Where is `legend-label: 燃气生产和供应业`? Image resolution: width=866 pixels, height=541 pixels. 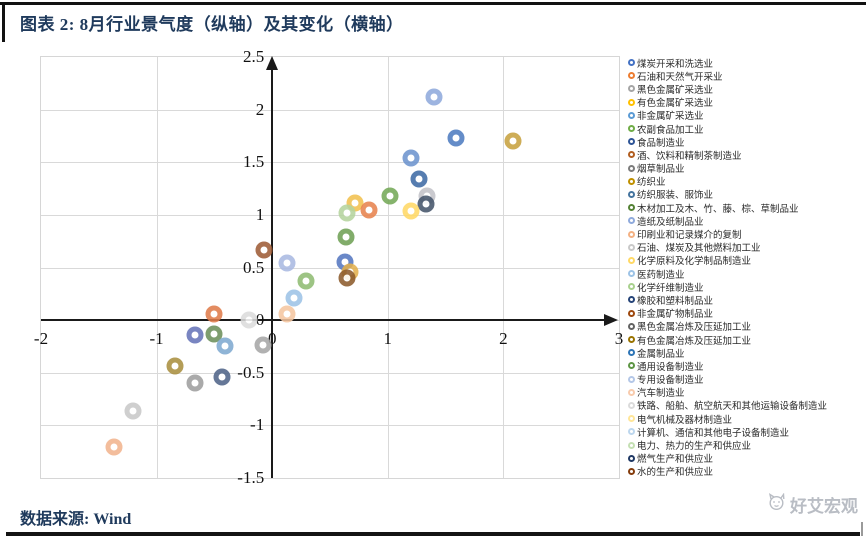
legend-label: 燃气生产和供应业 is located at coordinates (675, 460).